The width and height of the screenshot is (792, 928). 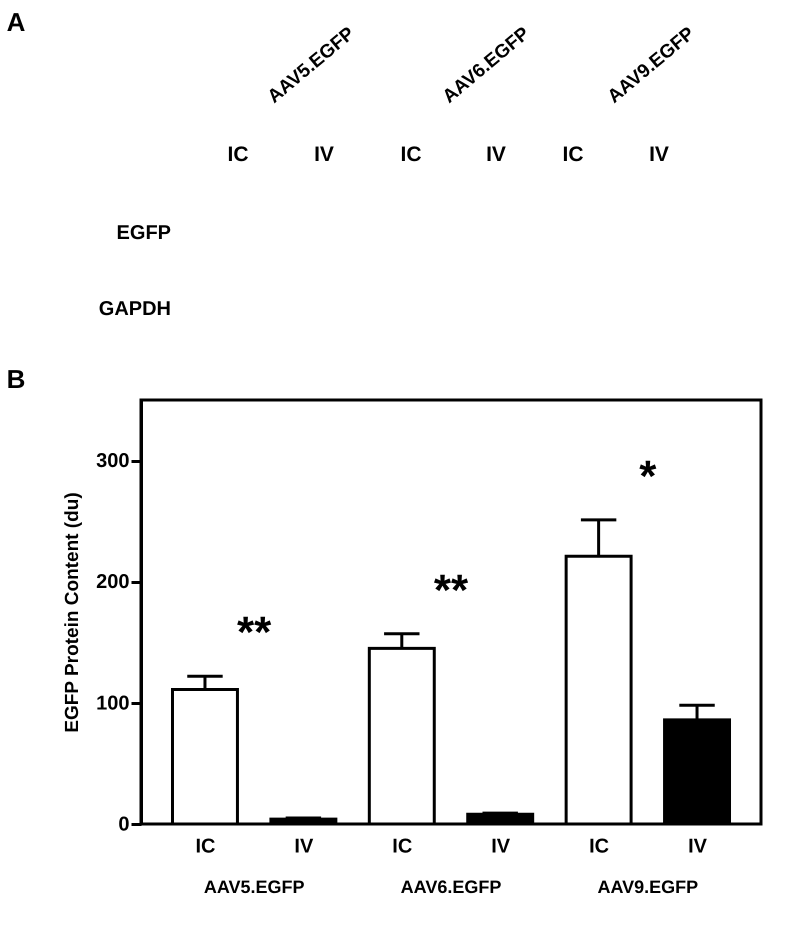 I want to click on text: GAPDH, so click(x=134, y=309).